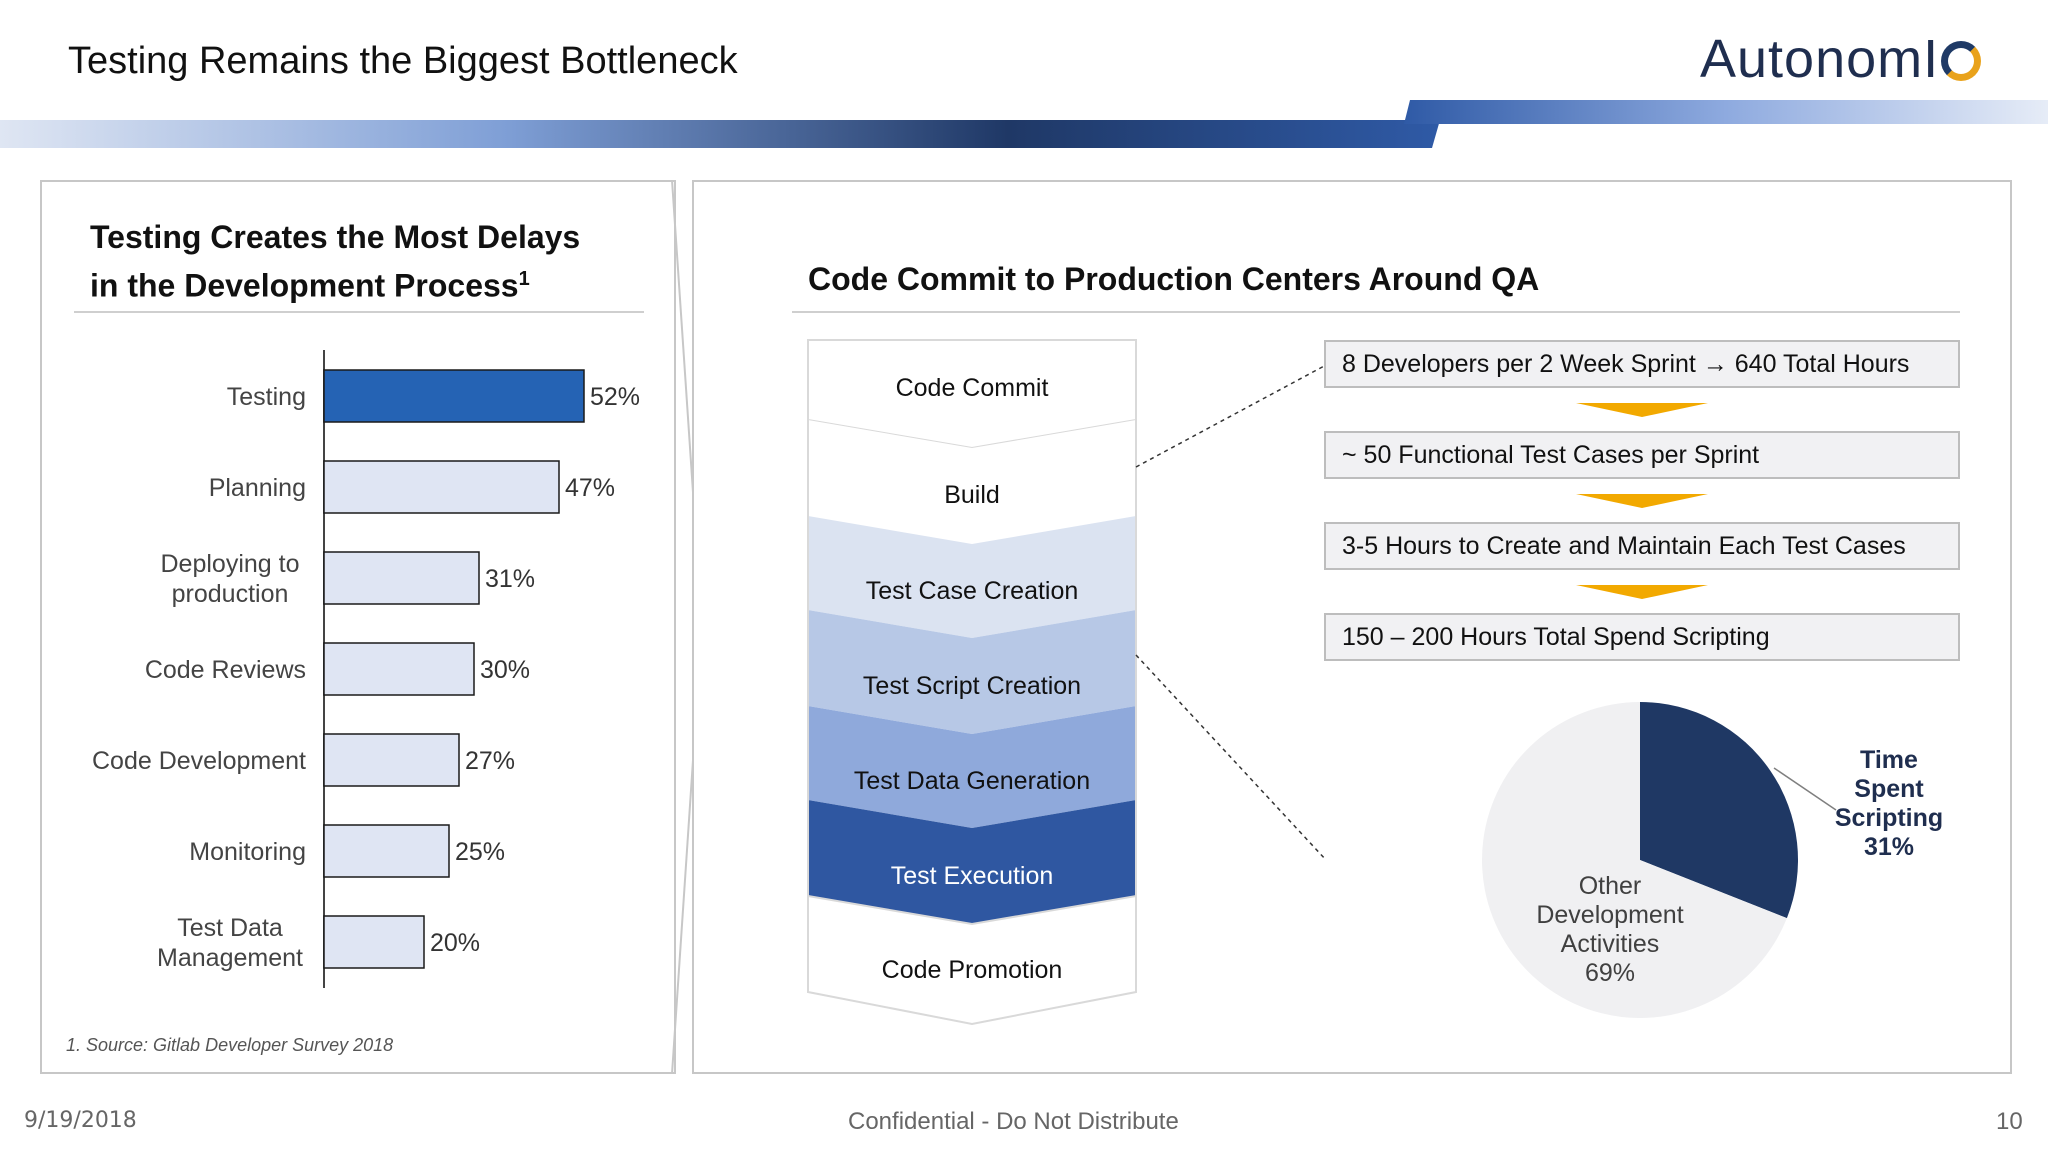 This screenshot has width=2048, height=1152. I want to click on pie-label-line: 31%, so click(1889, 847).